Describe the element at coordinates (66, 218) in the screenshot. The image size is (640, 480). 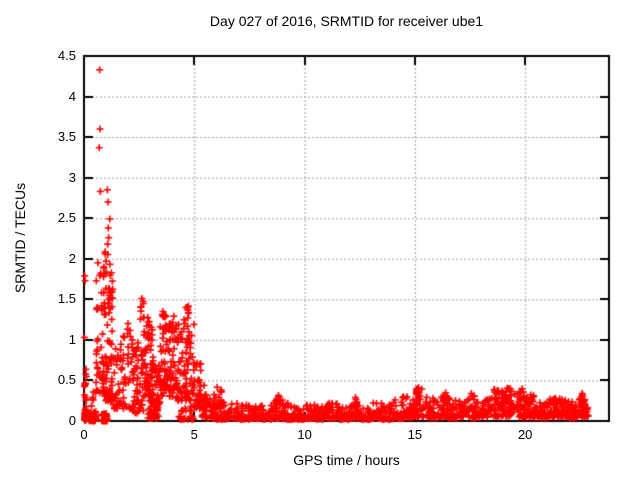
I see `y-tick-label: 2.5` at that location.